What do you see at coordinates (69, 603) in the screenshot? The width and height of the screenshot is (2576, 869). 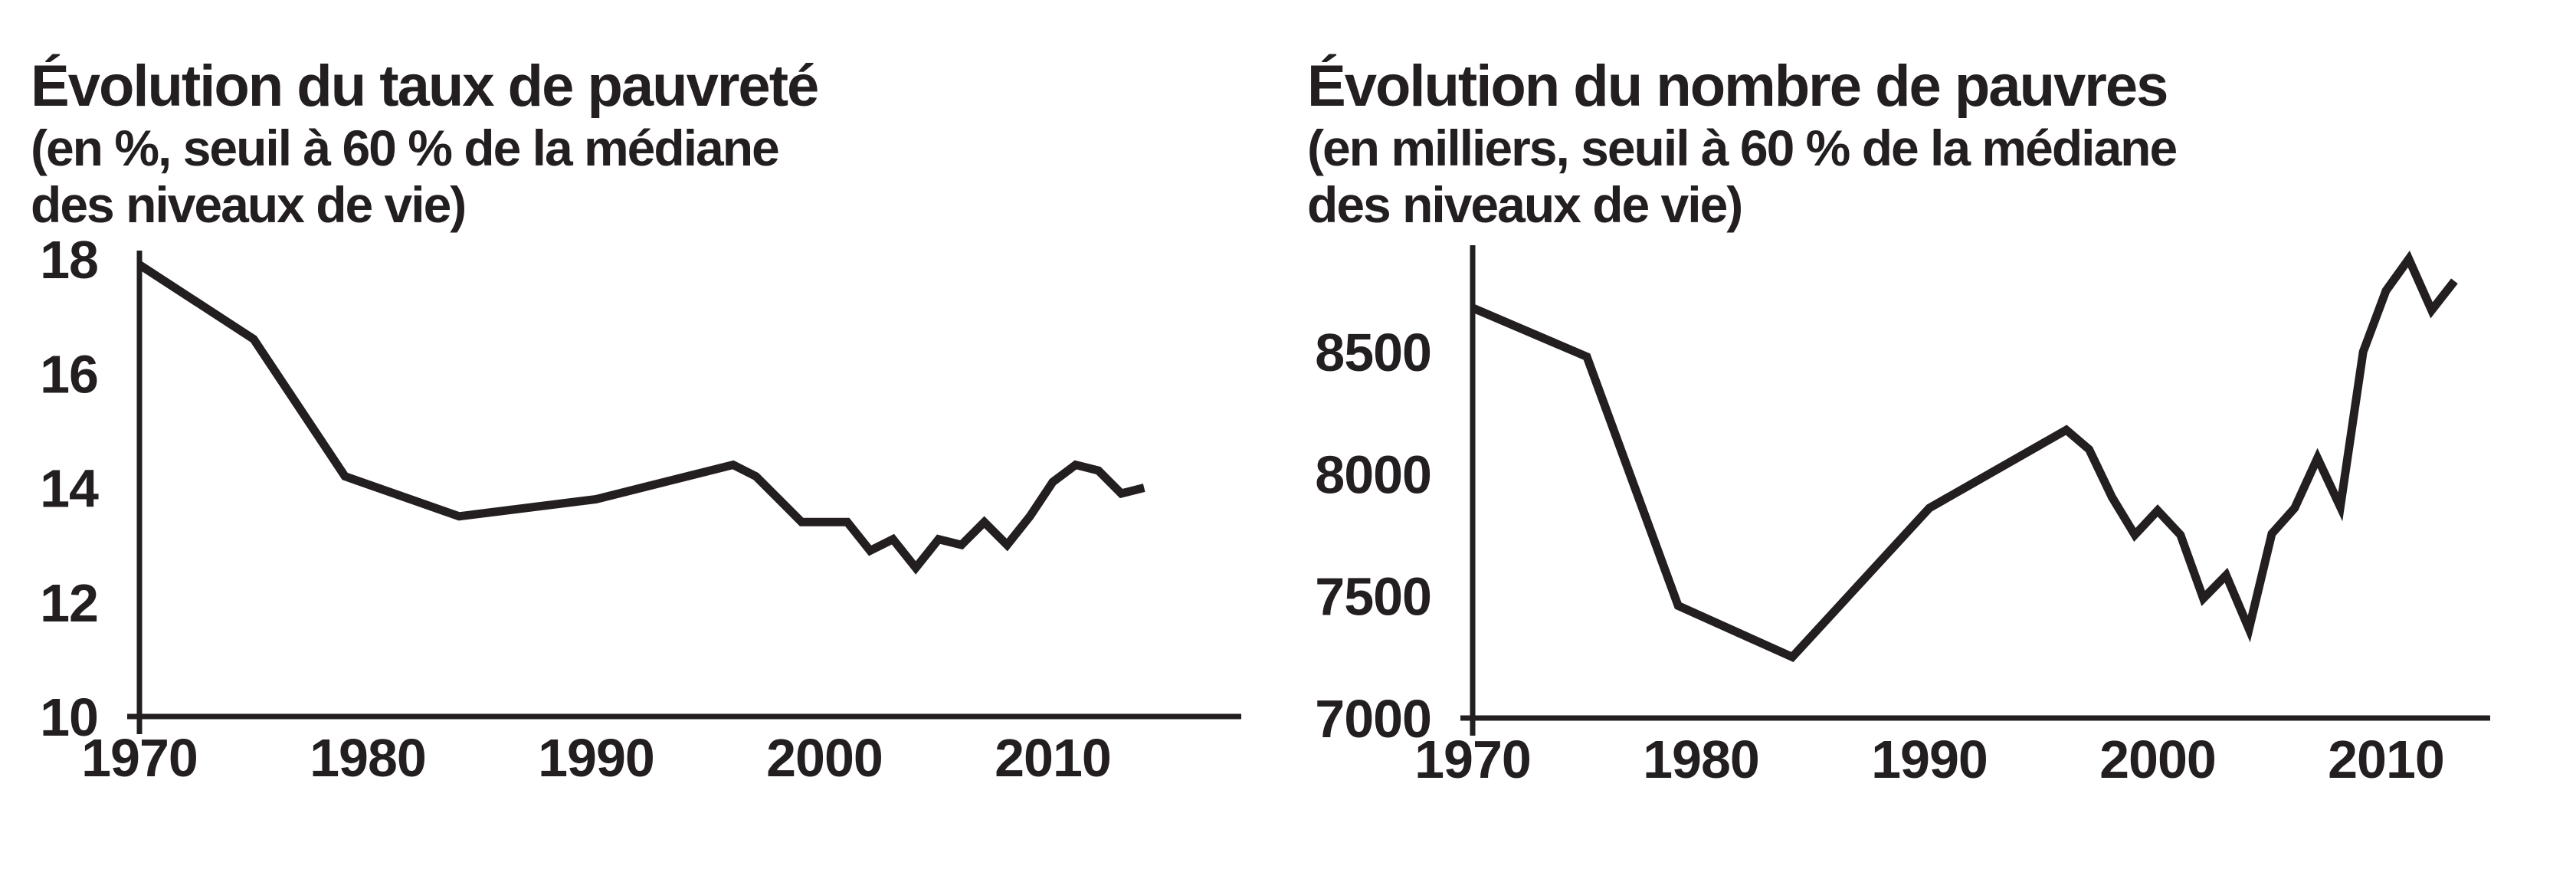 I see `y-tick-label: 12` at bounding box center [69, 603].